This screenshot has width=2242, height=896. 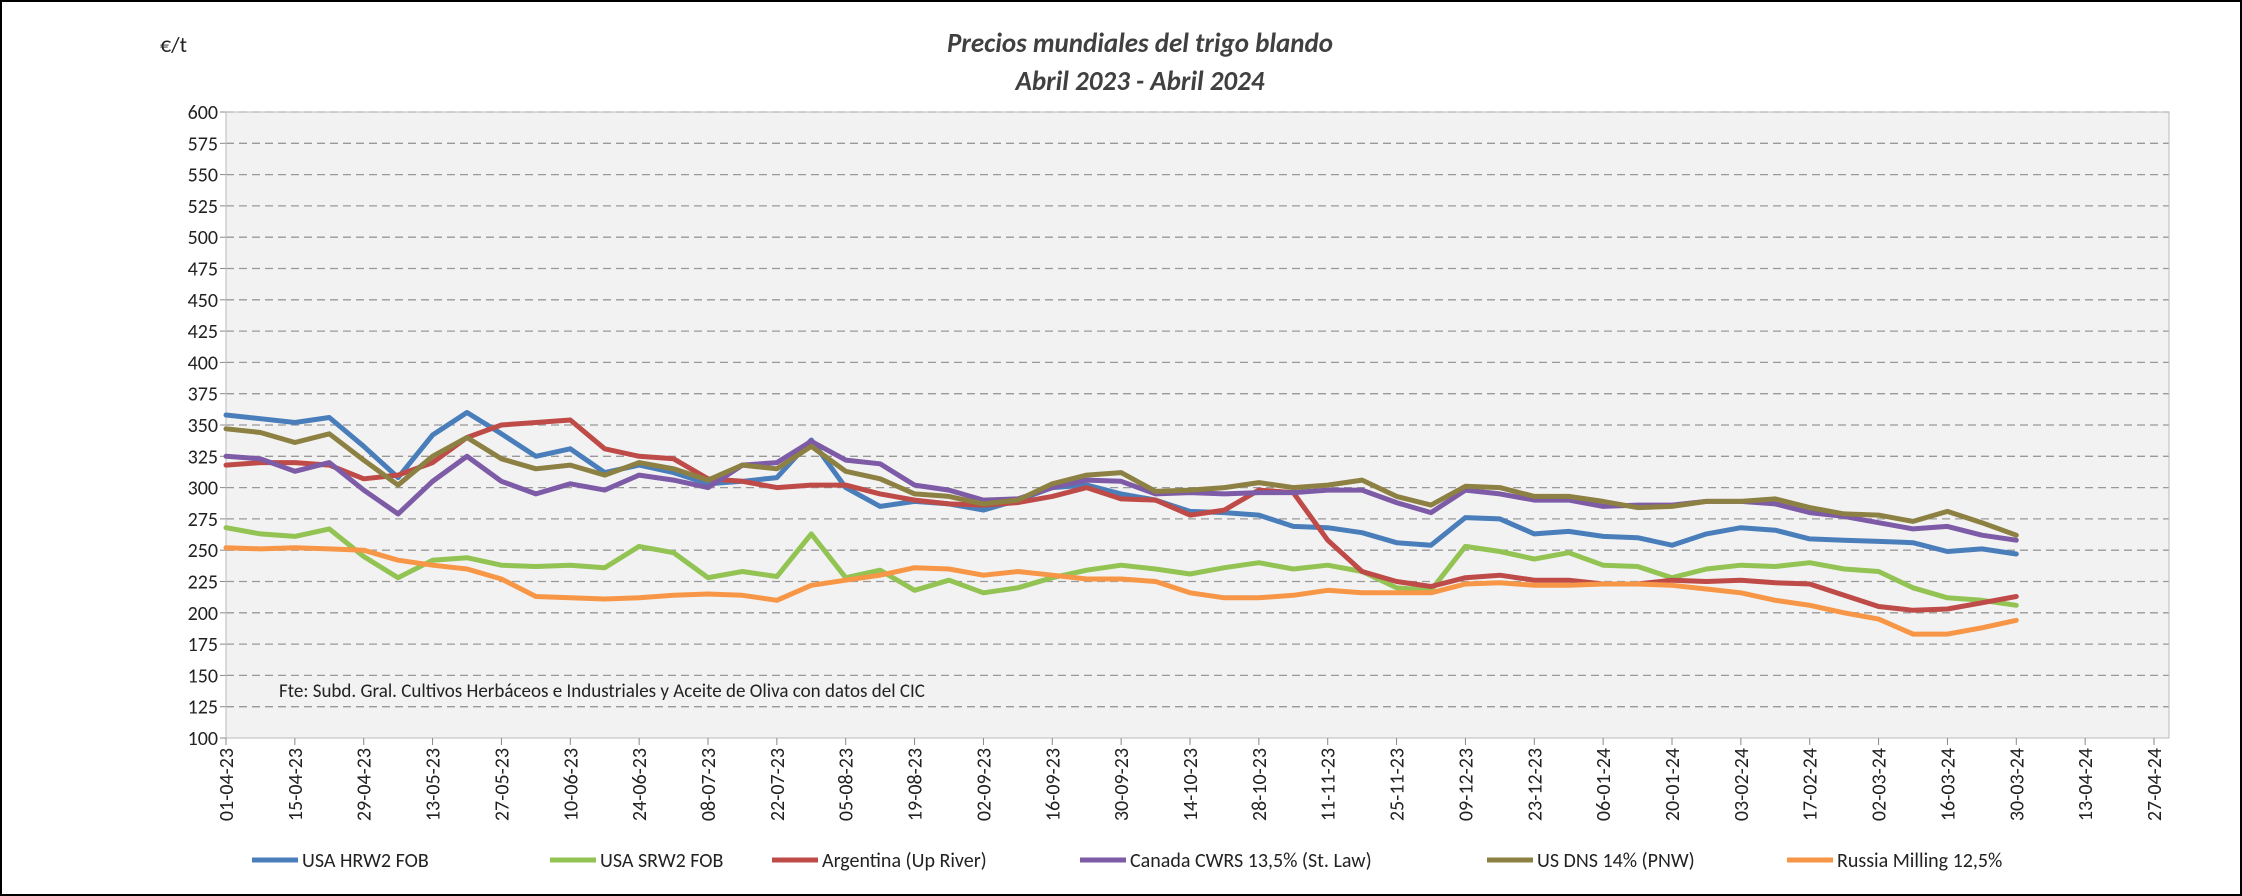 I want to click on x-tick-label: 11-11-23, so click(x=1329, y=784).